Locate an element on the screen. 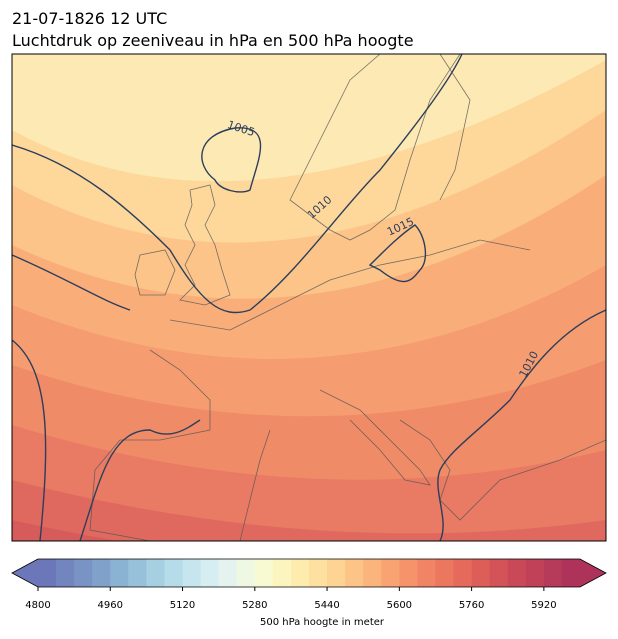 The width and height of the screenshot is (618, 639). colorbar-tick-label: 5280 is located at coordinates (254, 605).